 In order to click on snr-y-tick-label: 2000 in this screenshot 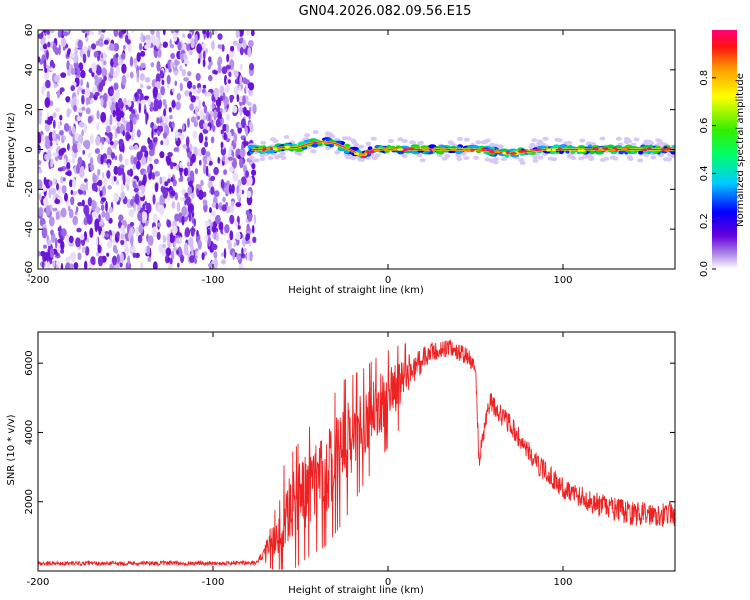, I will do `click(29, 501)`.